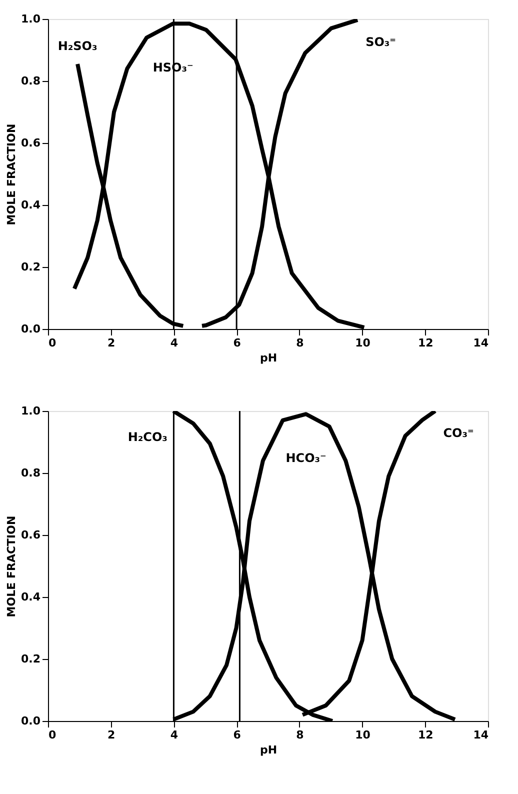 This screenshot has height=794, width=518. What do you see at coordinates (148, 437) in the screenshot?
I see `series-label: H₂CO₃` at bounding box center [148, 437].